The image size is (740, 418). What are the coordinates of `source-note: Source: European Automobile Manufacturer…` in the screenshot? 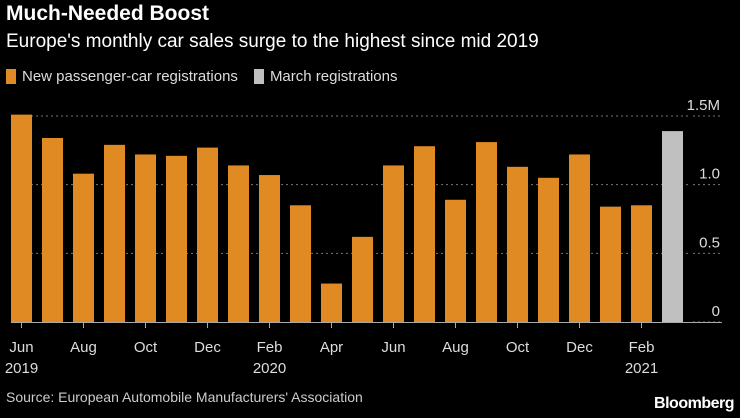 It's located at (184, 397).